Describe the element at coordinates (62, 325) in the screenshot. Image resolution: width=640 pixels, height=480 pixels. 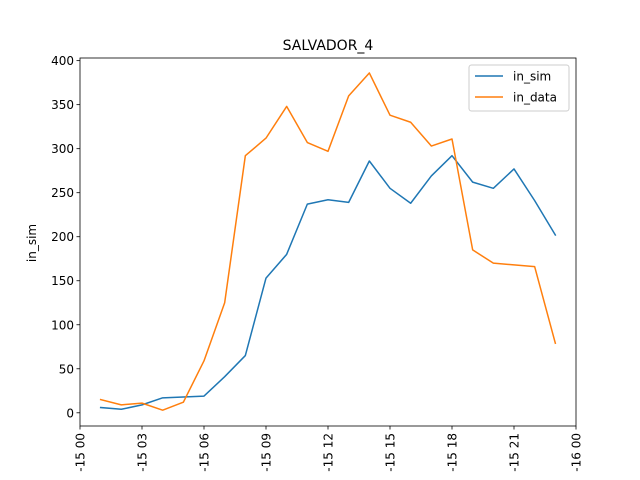
I see `y-tick-label: 100` at that location.